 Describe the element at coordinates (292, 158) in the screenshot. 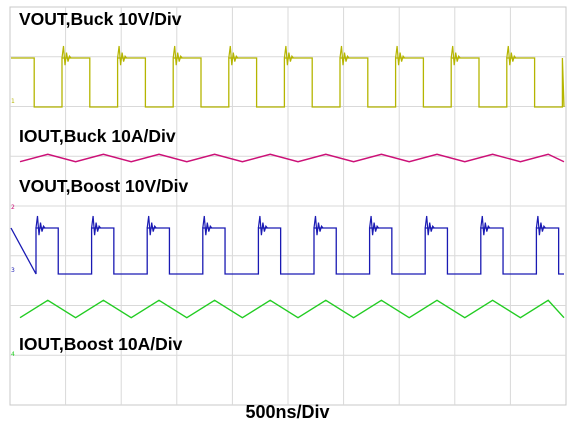

I see `trace-iout-buck` at that location.